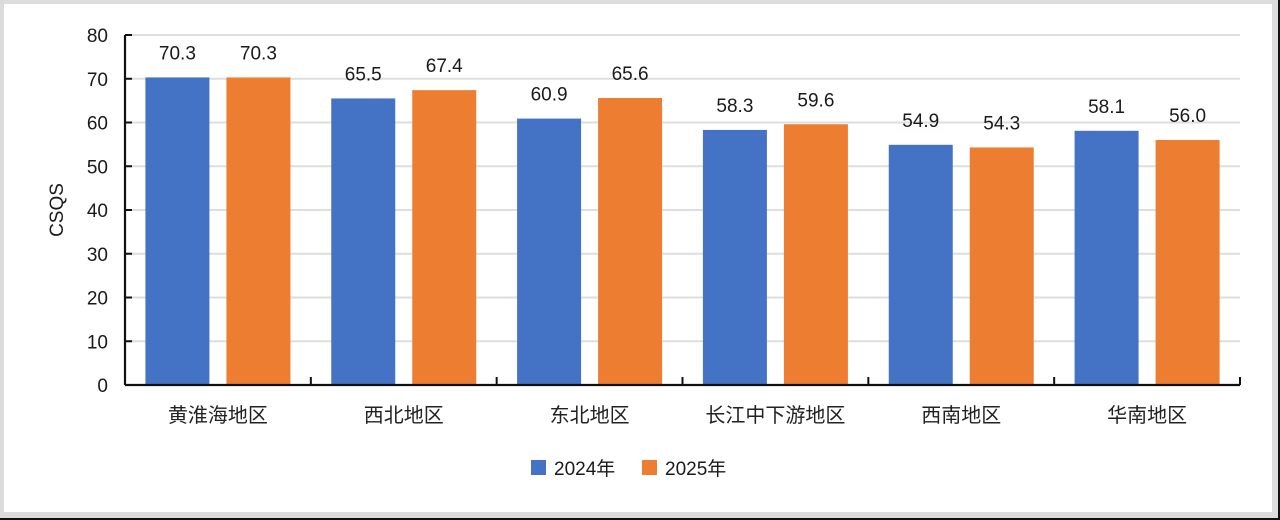  What do you see at coordinates (97, 124) in the screenshot?
I see `y-tick-label: 60` at bounding box center [97, 124].